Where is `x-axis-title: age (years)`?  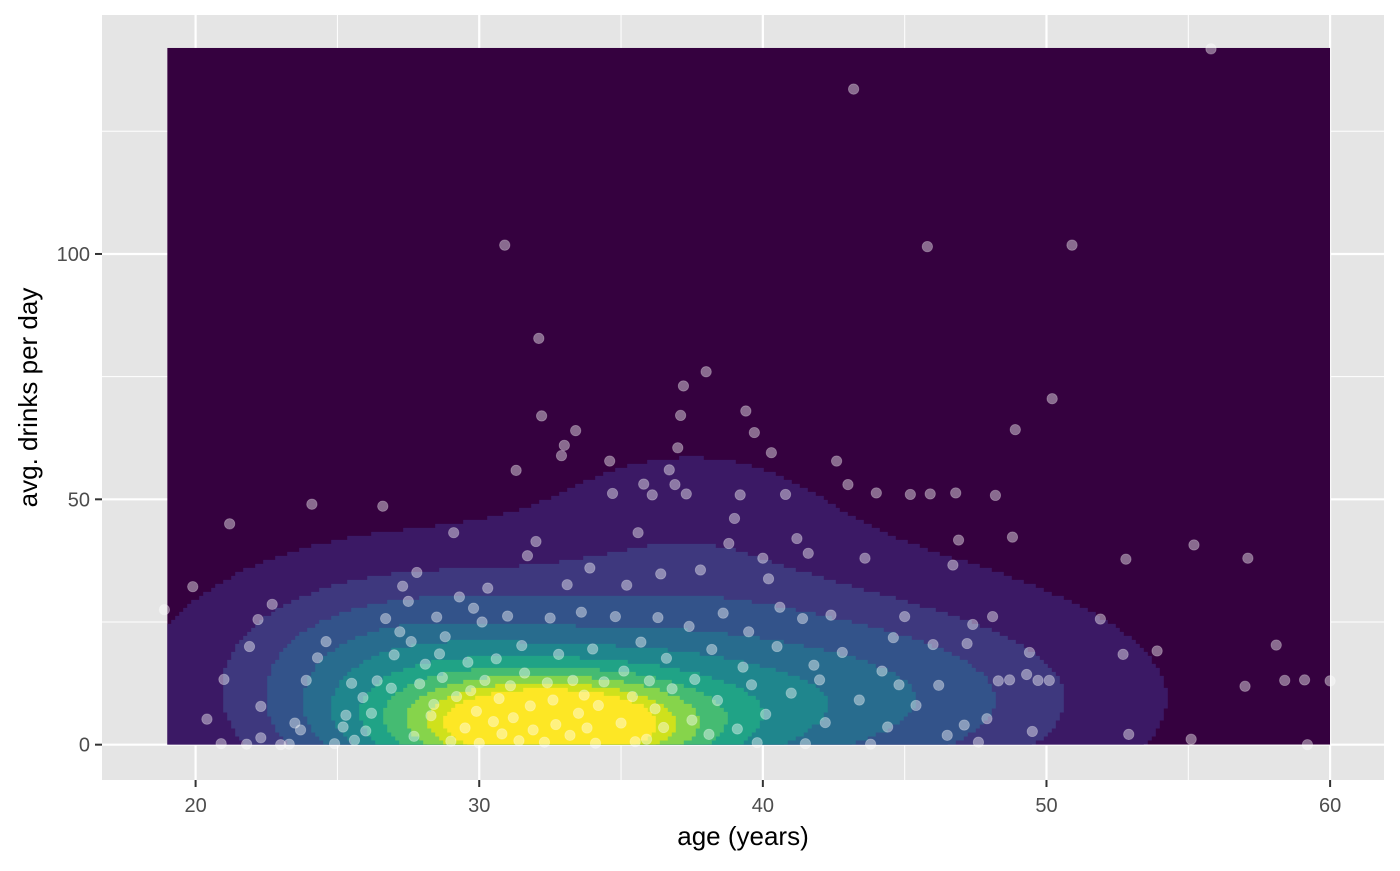
x-axis-title: age (years) is located at coordinates (743, 836).